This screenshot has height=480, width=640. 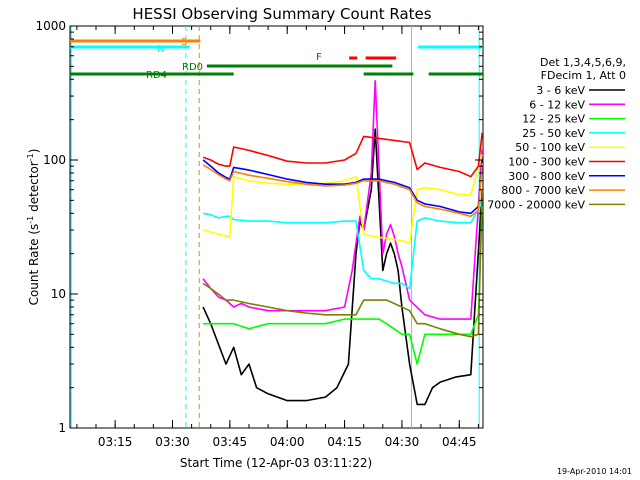 What do you see at coordinates (550, 147) in the screenshot?
I see `legend-entry-label: 50 - 100 keV` at bounding box center [550, 147].